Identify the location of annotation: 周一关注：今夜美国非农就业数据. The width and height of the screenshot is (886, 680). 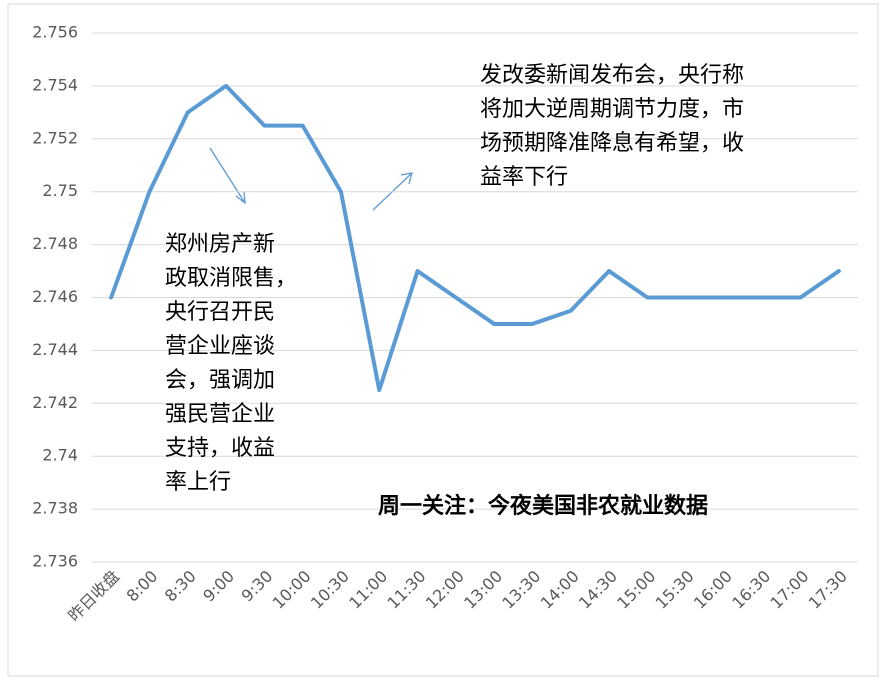
(543, 506).